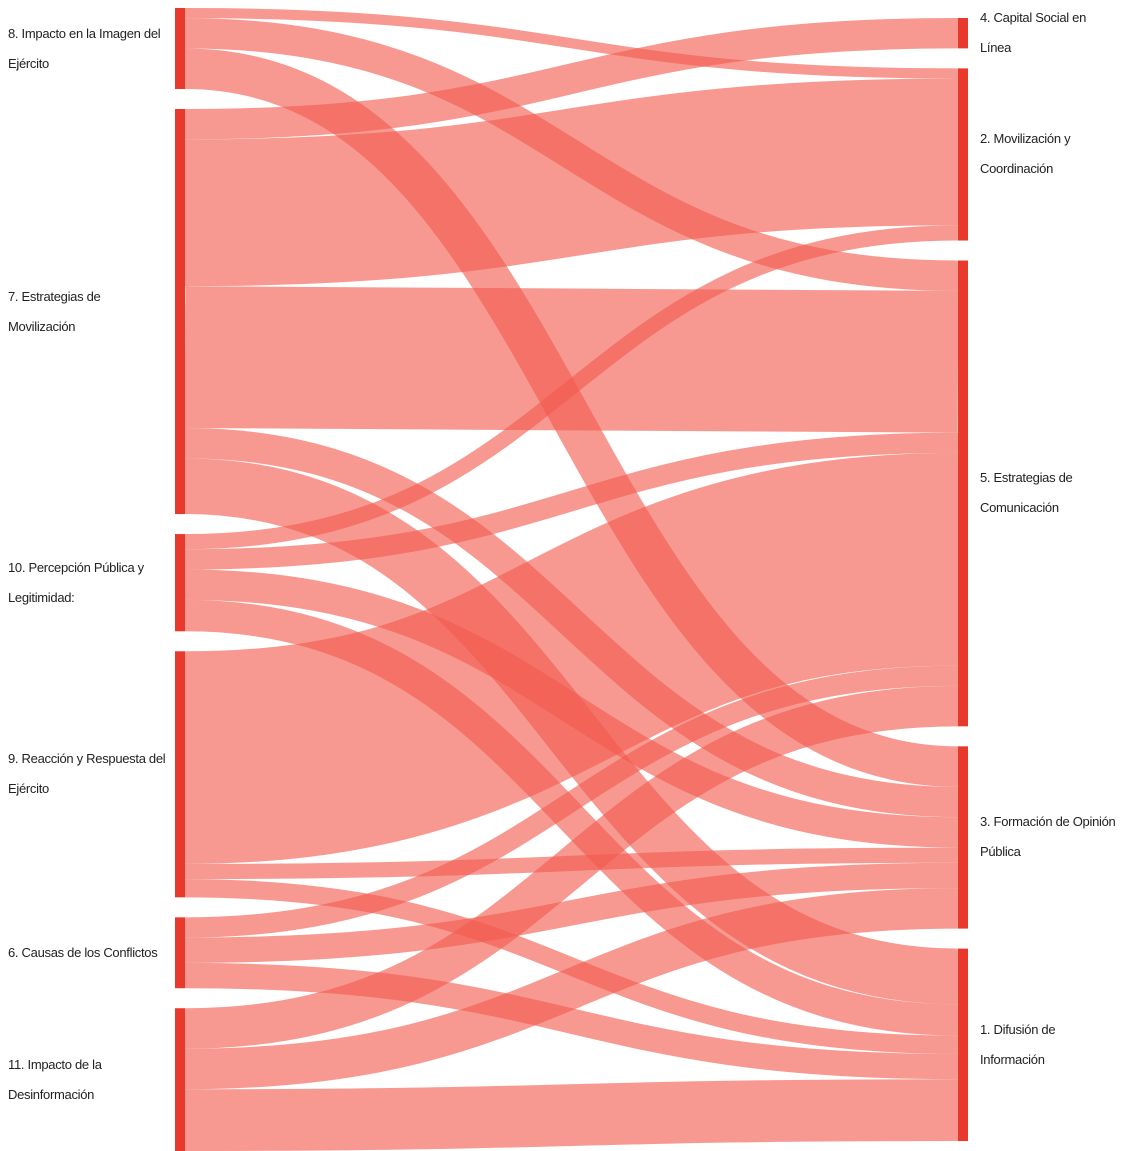 This screenshot has height=1151, width=1121. I want to click on node-label: 10. Percepción Pública y Legitimidad:, so click(76, 582).